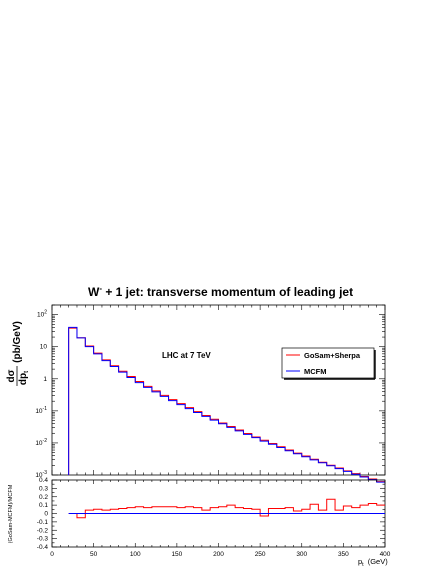 The width and height of the screenshot is (440, 570). What do you see at coordinates (385, 554) in the screenshot?
I see `x-tick-label: 400` at bounding box center [385, 554].